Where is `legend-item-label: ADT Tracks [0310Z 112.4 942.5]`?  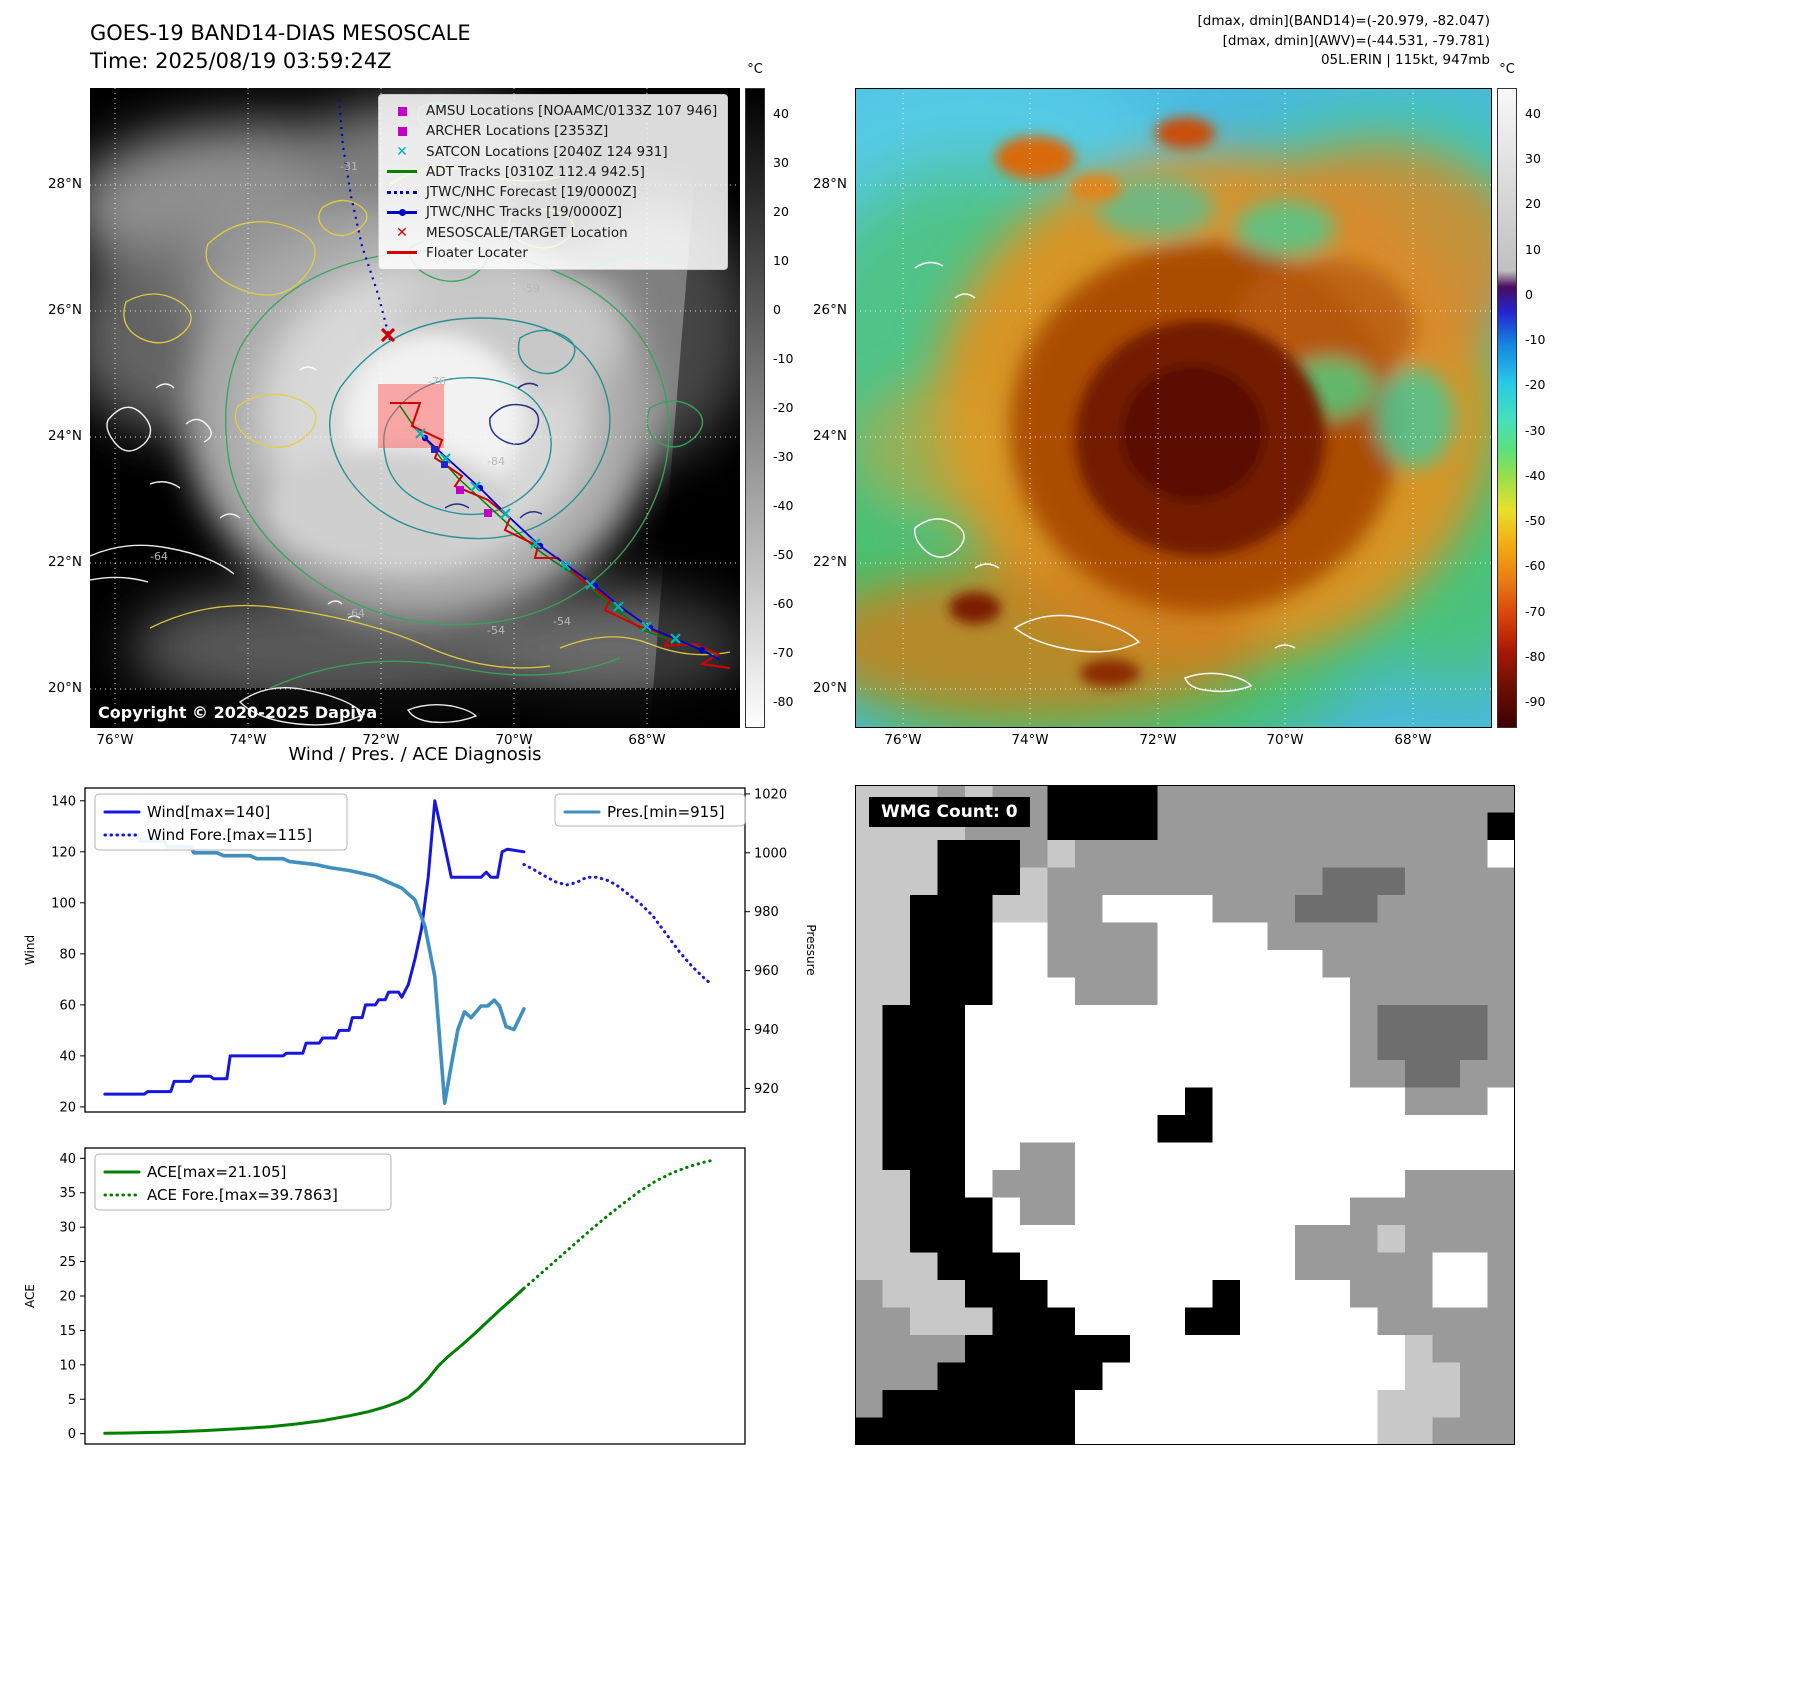 legend-item-label: ADT Tracks [0310Z 112.4 942.5] is located at coordinates (535, 171).